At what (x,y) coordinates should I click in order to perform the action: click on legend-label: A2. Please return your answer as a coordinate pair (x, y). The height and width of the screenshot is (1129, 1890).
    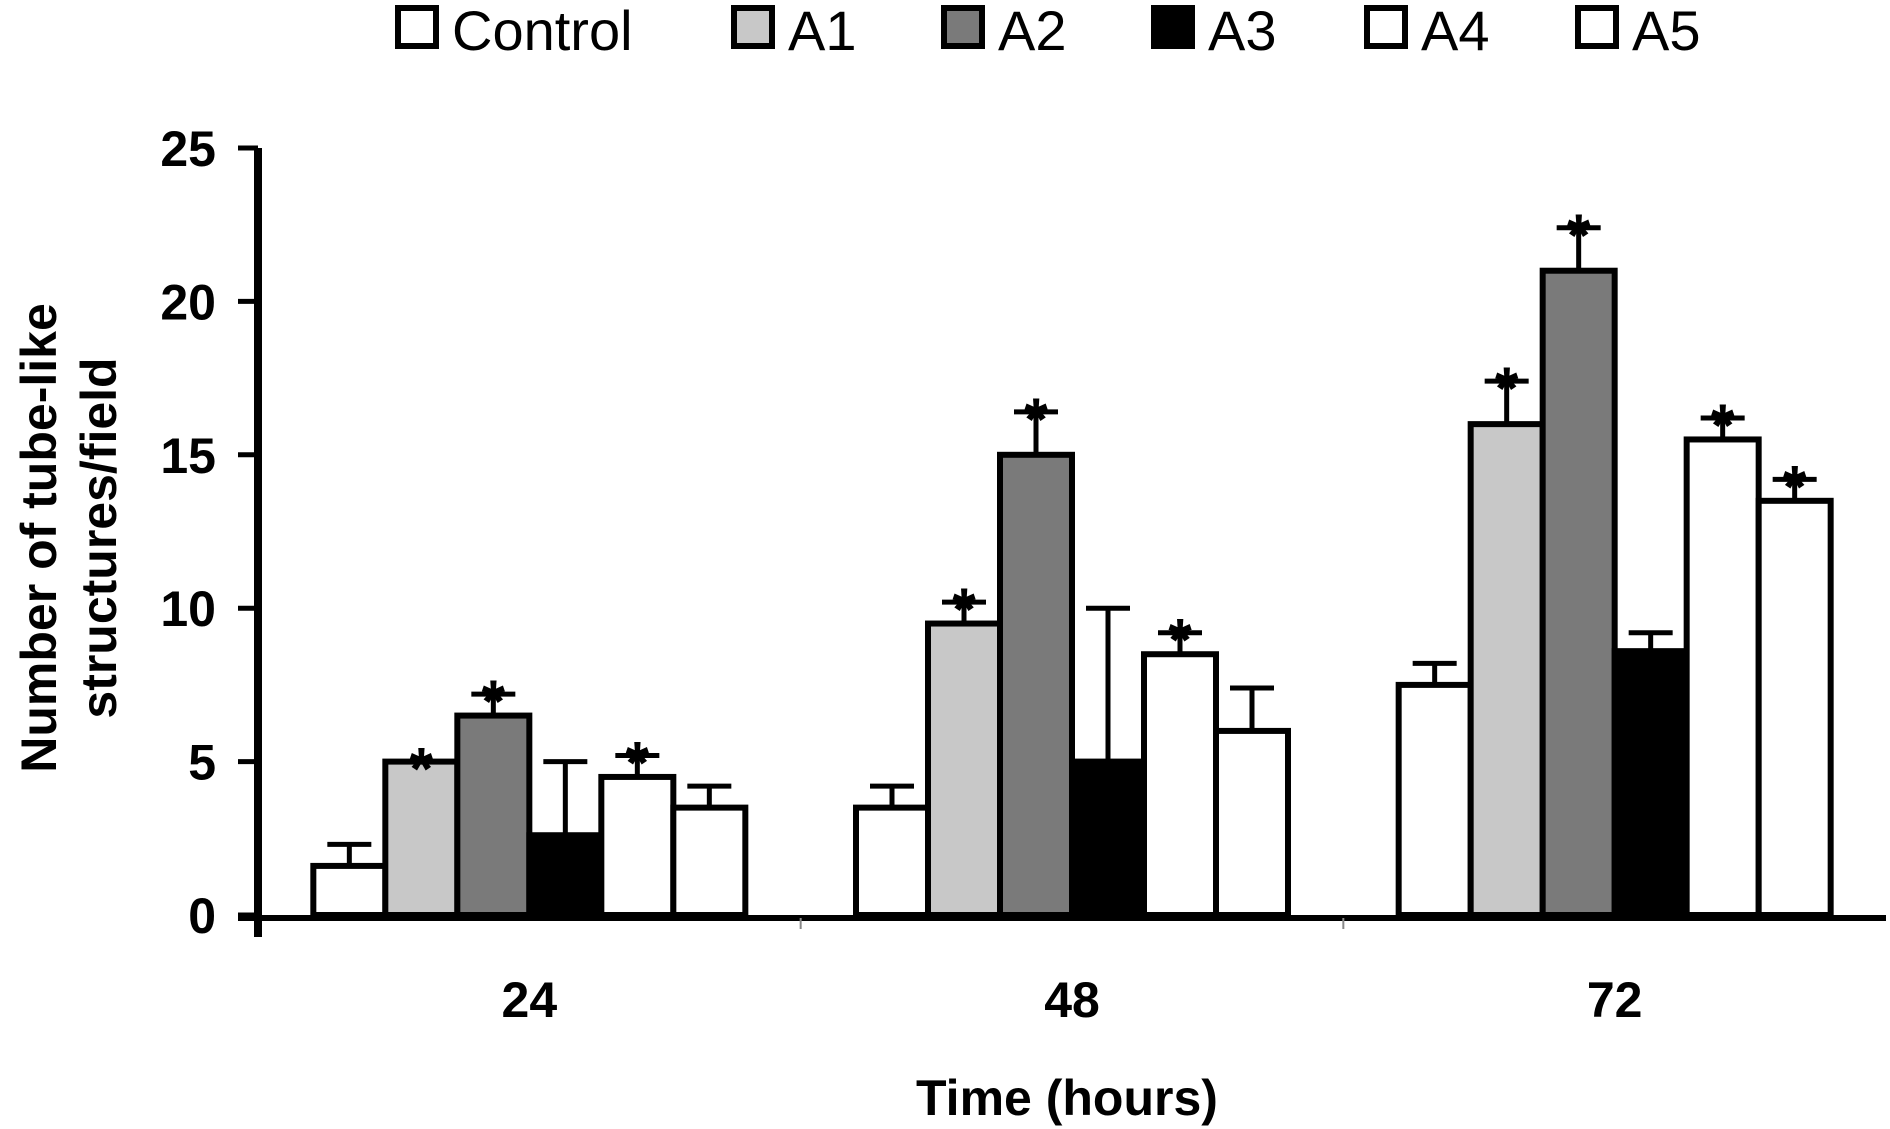
    Looking at the image, I should click on (1032, 31).